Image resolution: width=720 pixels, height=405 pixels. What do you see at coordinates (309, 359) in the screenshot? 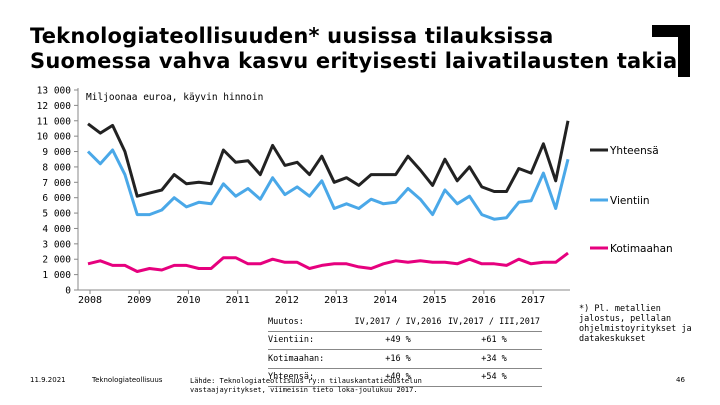
I see `changes-cell: Kotimaahan:` at bounding box center [309, 359].